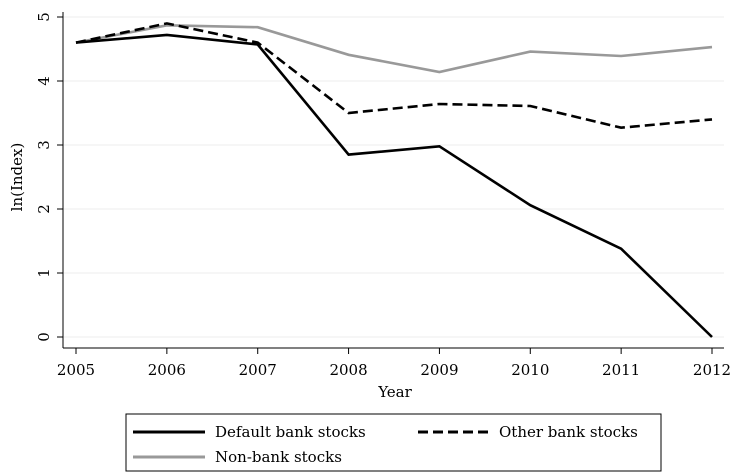  What do you see at coordinates (44, 337) in the screenshot?
I see `y-tick-label: 0` at bounding box center [44, 337].